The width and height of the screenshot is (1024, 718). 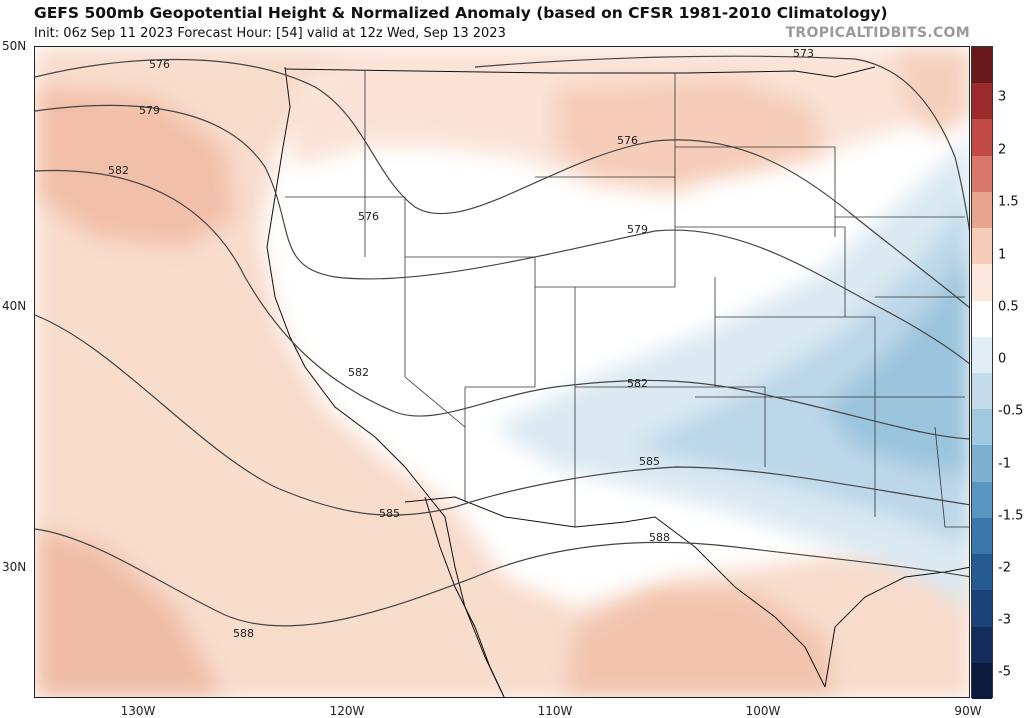 I want to click on colorbar-tick-label: 1.5, so click(x=1008, y=202).